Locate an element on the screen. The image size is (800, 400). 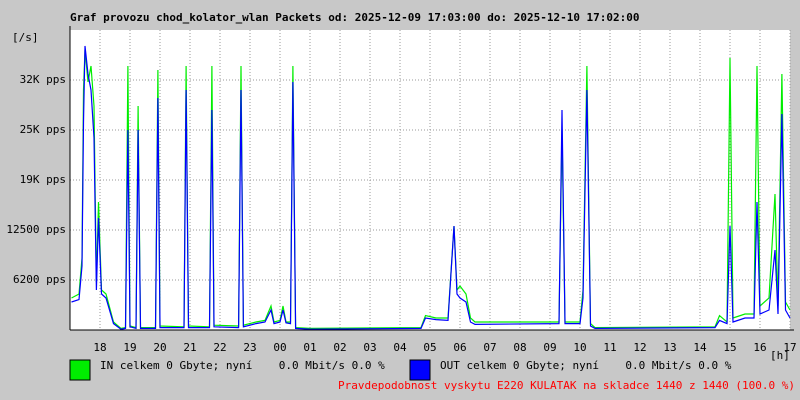
x-tick-label: 10 is located at coordinates (579, 347).